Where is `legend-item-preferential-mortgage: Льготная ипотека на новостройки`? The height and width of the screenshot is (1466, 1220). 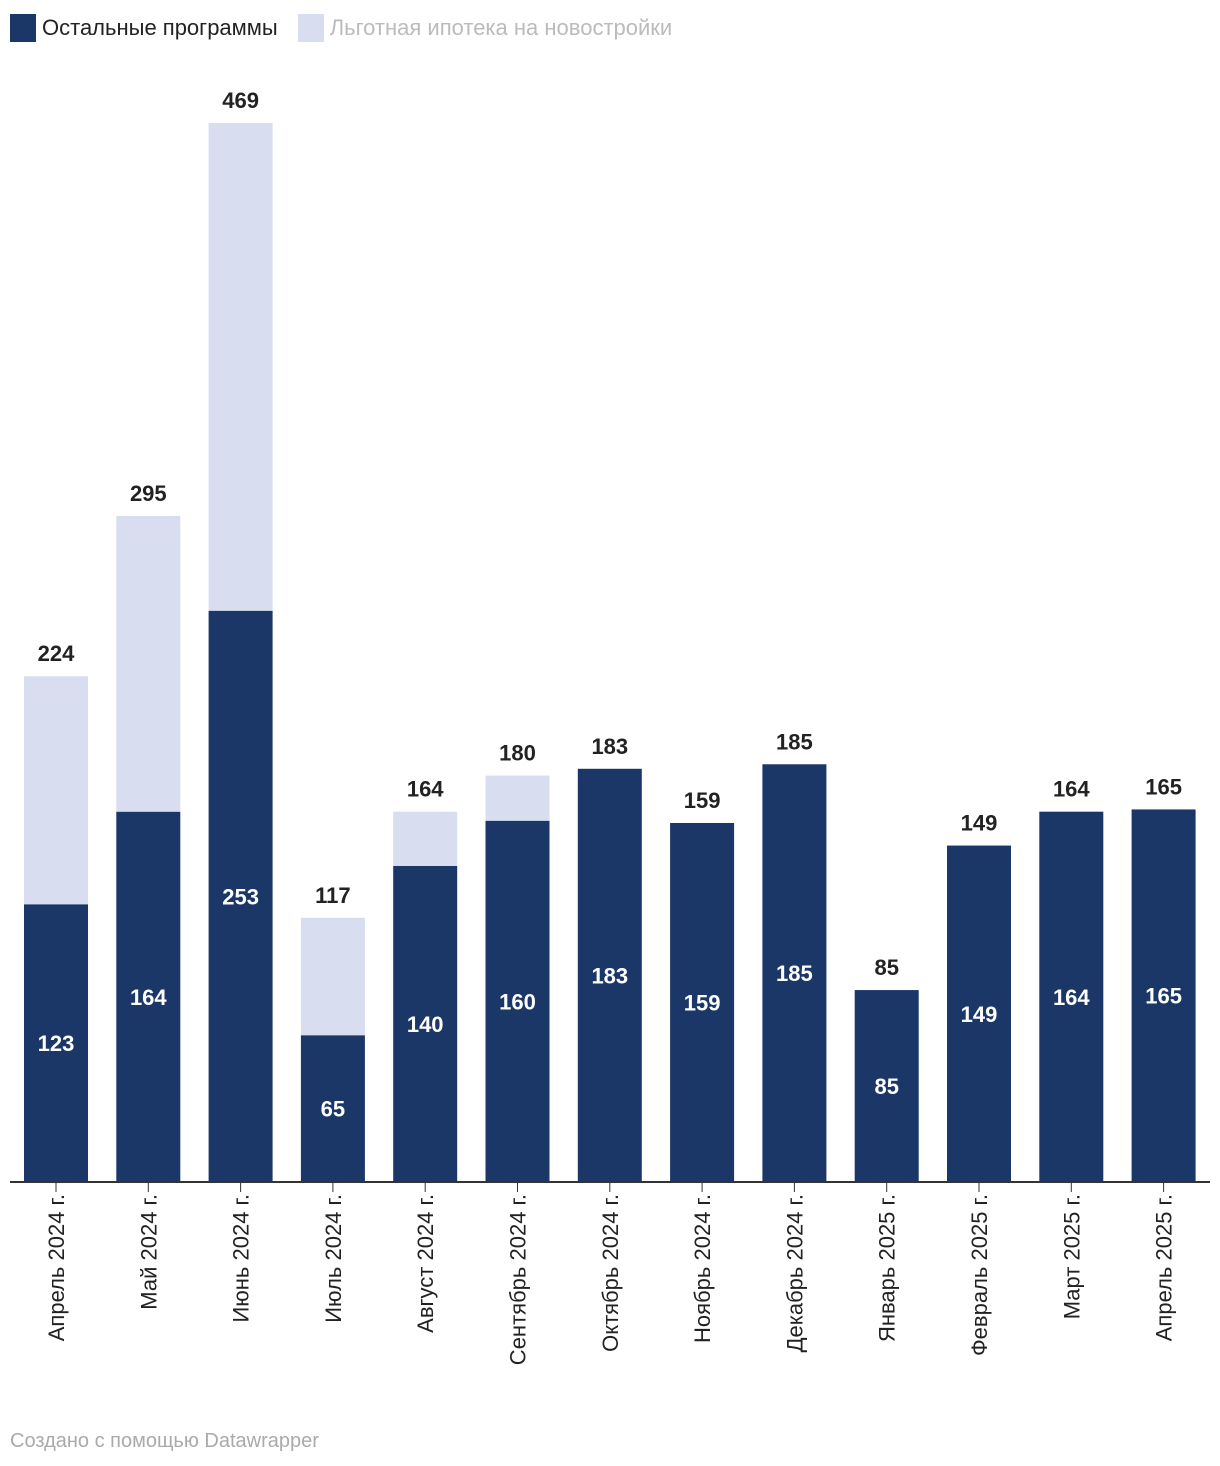 legend-item-preferential-mortgage: Льготная ипотека на новостройки is located at coordinates (485, 28).